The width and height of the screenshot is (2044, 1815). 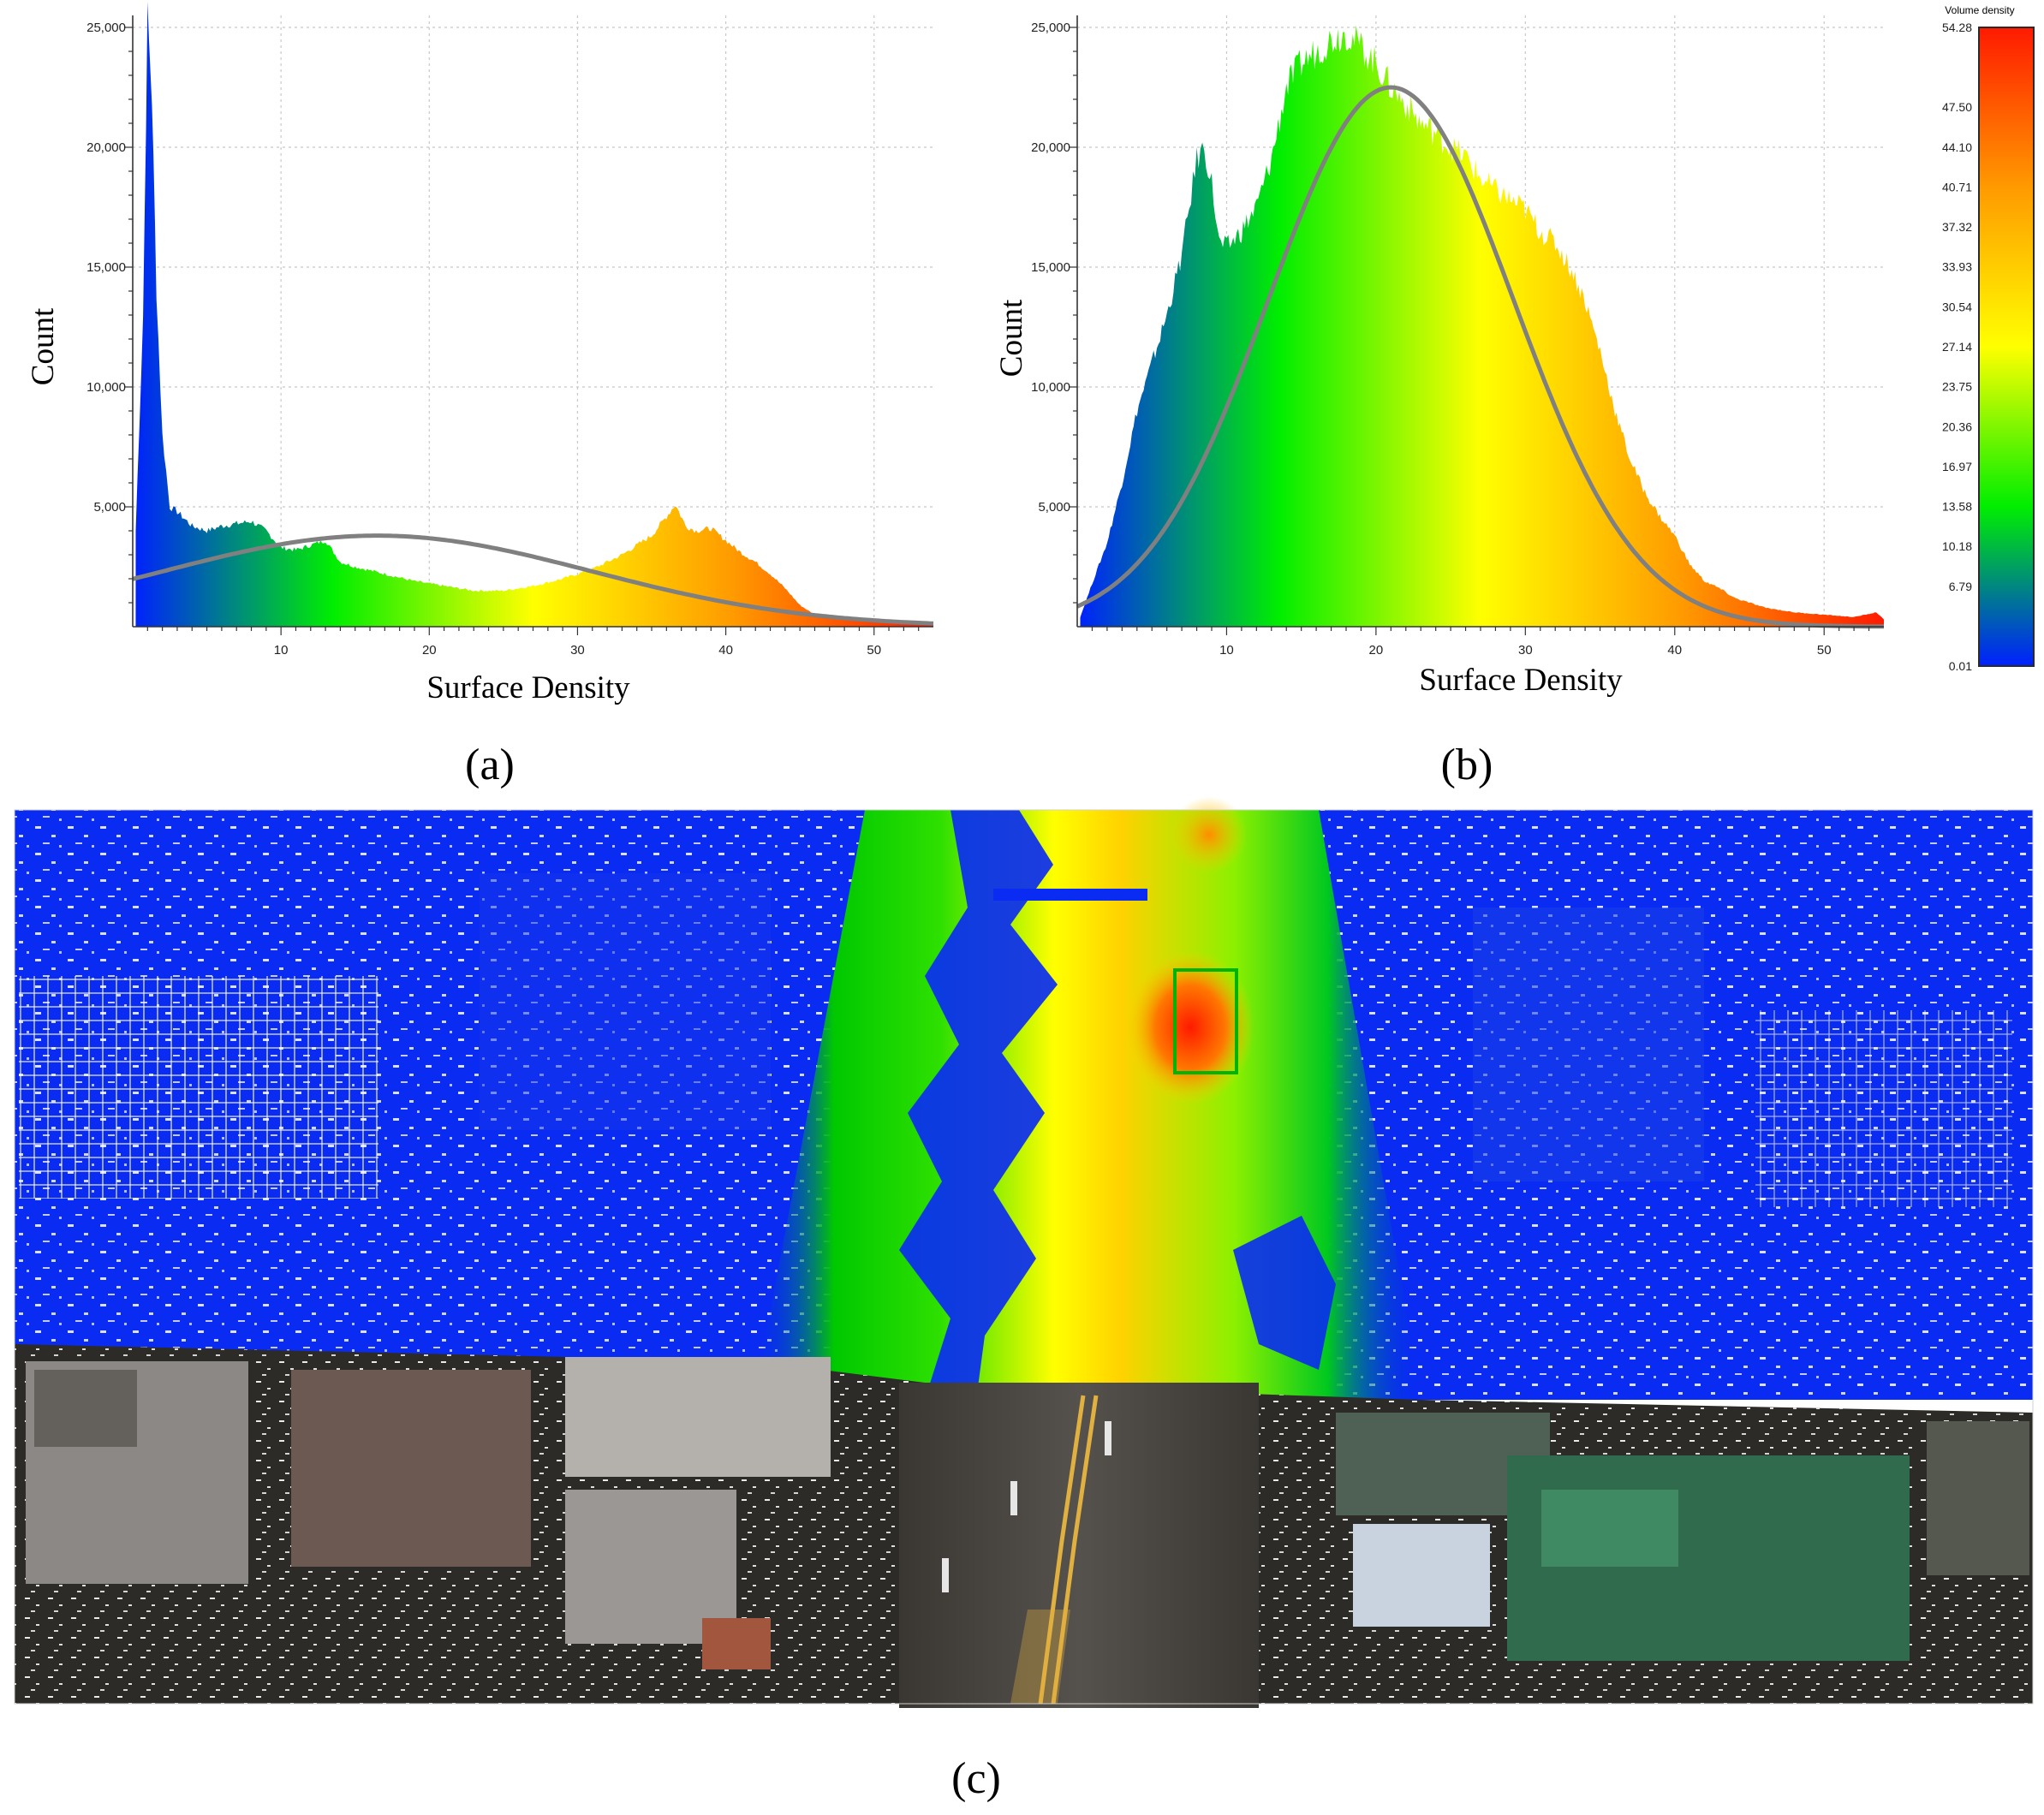 I want to click on colorbar-title: Volume density, so click(x=1979, y=10).